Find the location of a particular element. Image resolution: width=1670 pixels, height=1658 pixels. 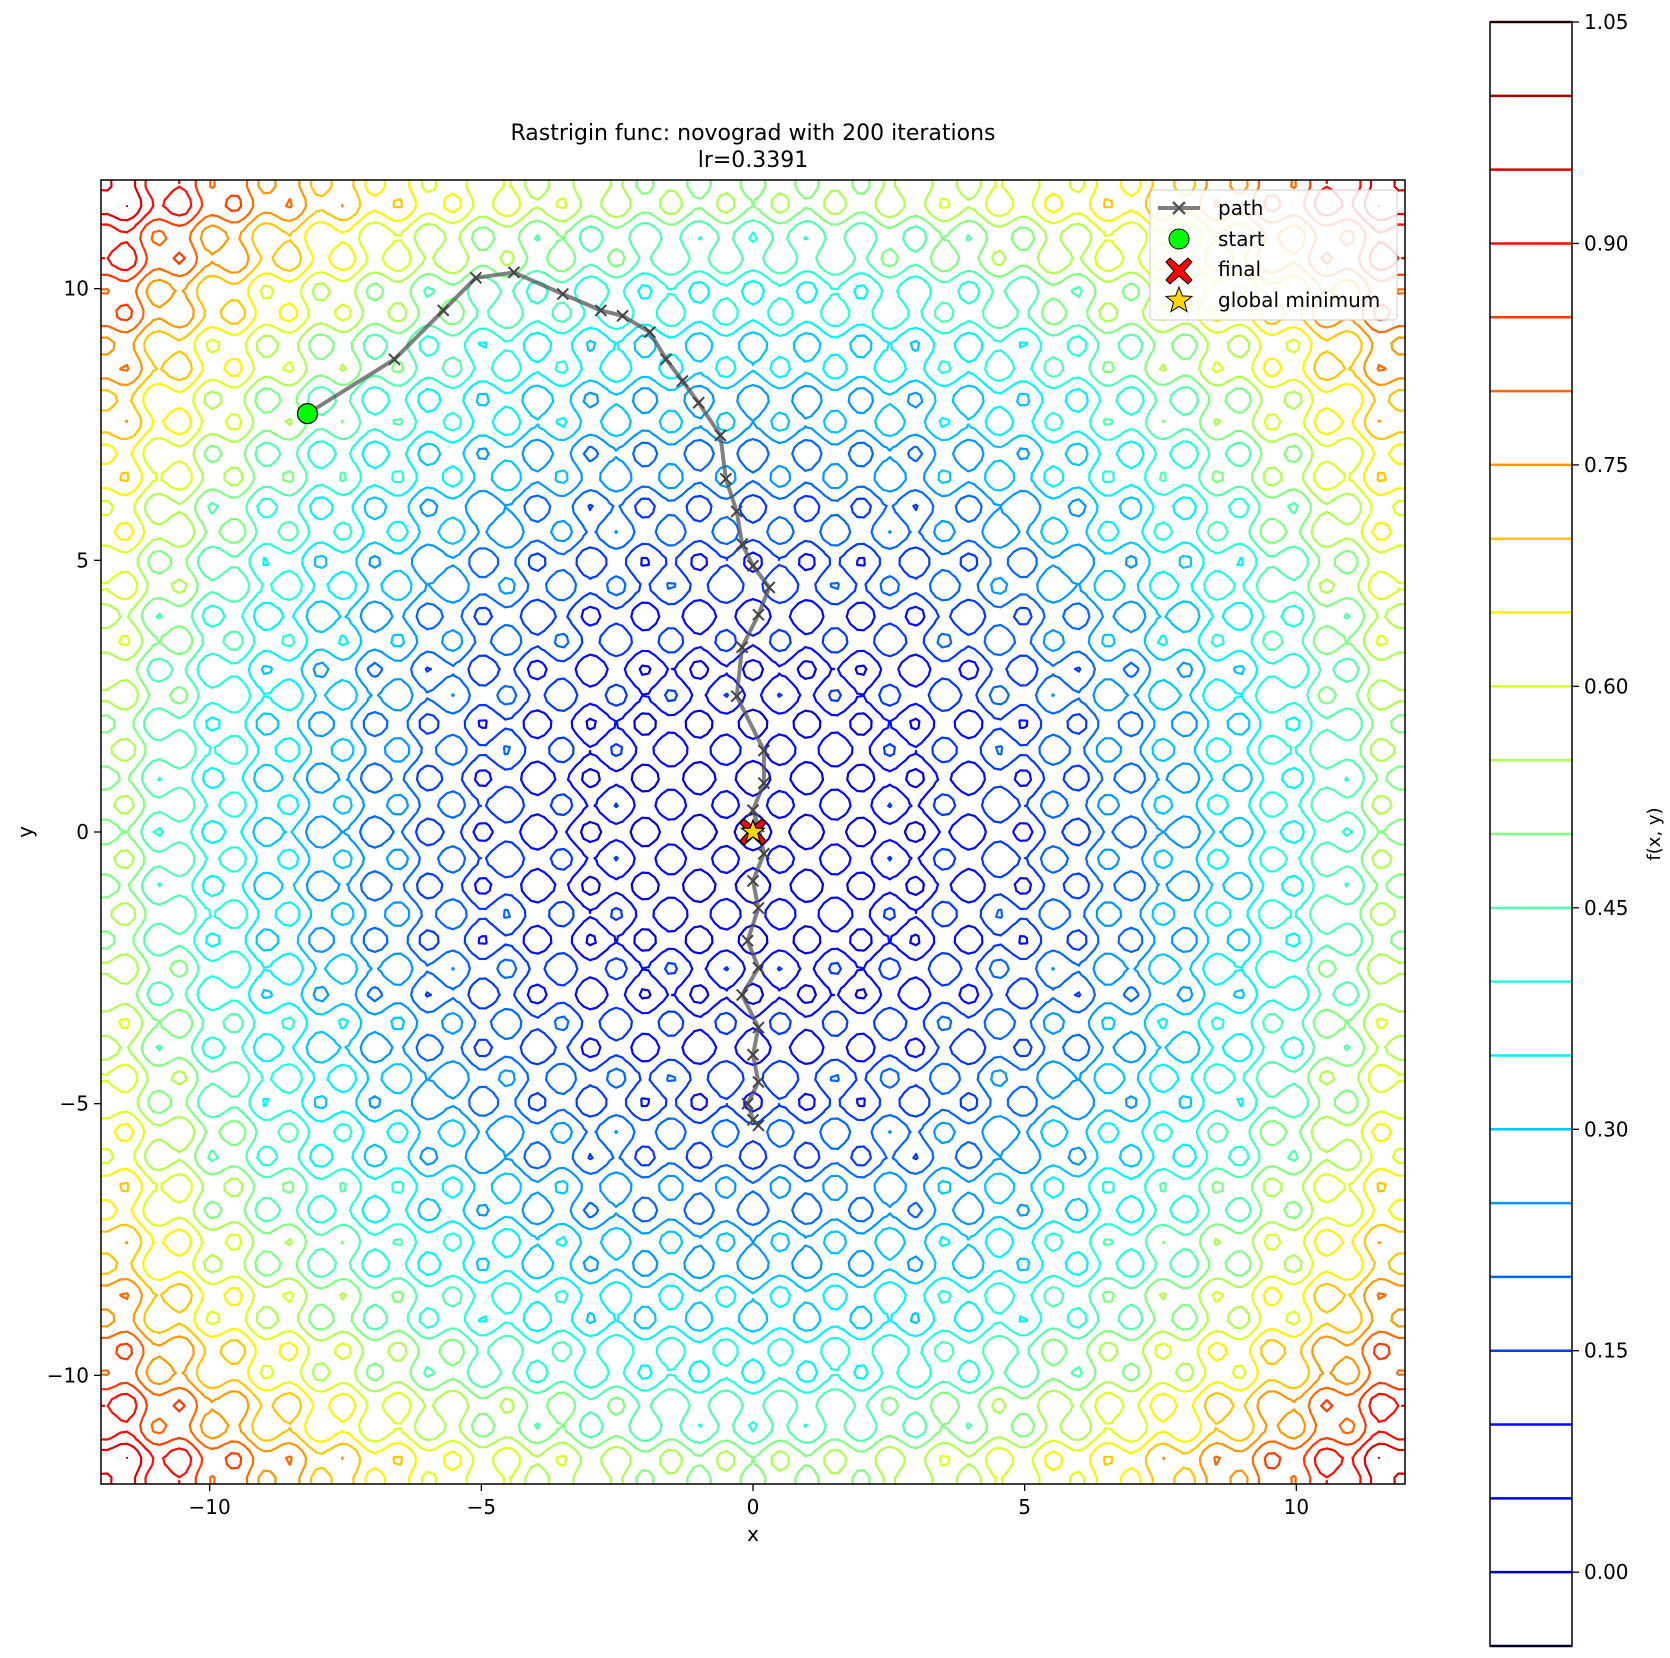

y-tick-label: −5 is located at coordinates (74, 1104).